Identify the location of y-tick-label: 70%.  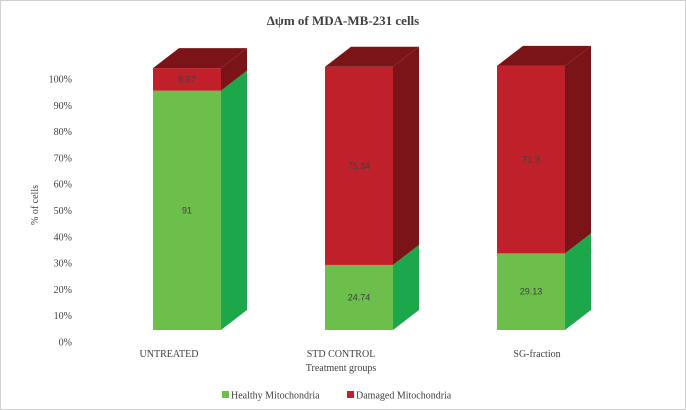
(63, 158).